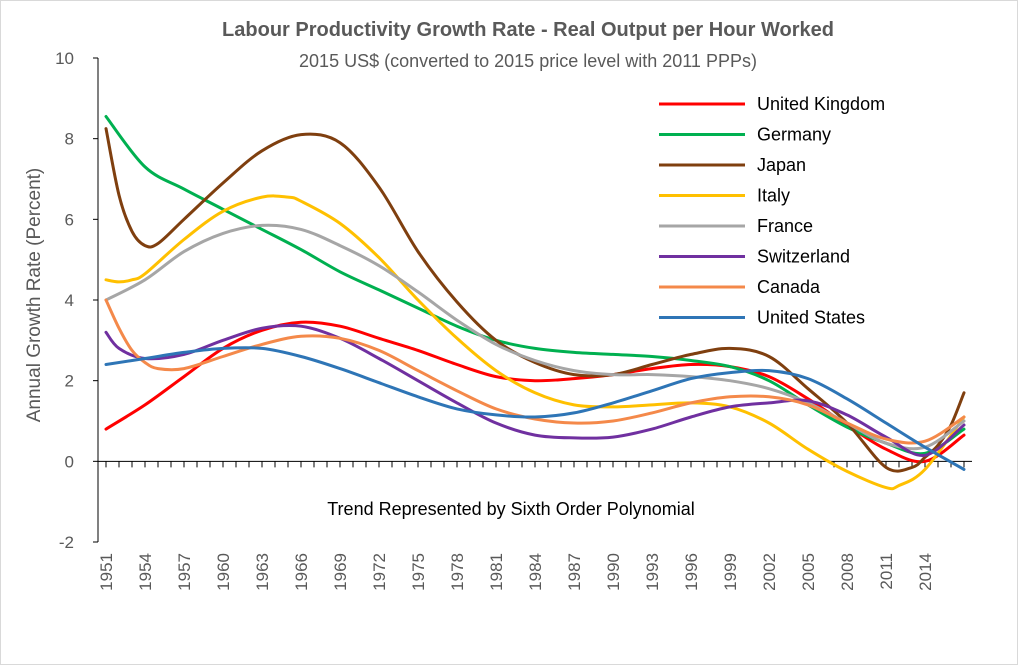 The height and width of the screenshot is (665, 1018). I want to click on y-axis-title: Annual Growth Rate (Percent), so click(34, 295).